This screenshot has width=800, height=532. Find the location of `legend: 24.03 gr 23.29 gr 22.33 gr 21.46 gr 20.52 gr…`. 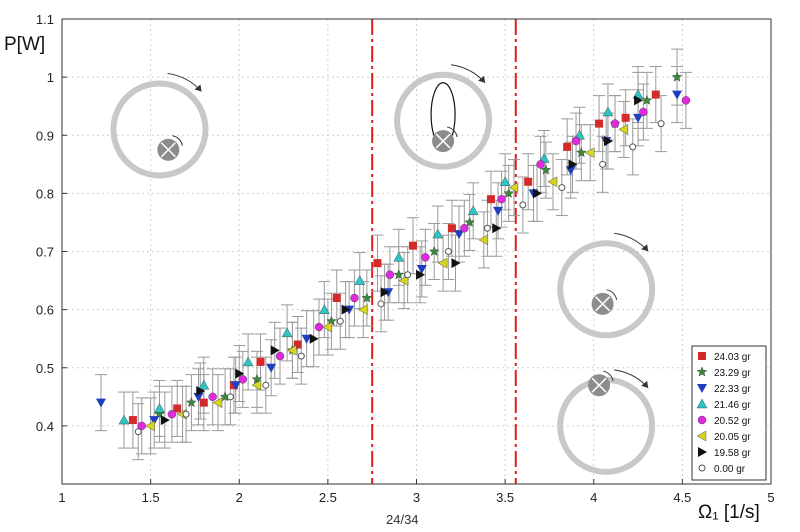

legend: 24.03 gr 23.29 gr 22.33 gr 21.46 gr 20.52 gr… is located at coordinates (729, 413).